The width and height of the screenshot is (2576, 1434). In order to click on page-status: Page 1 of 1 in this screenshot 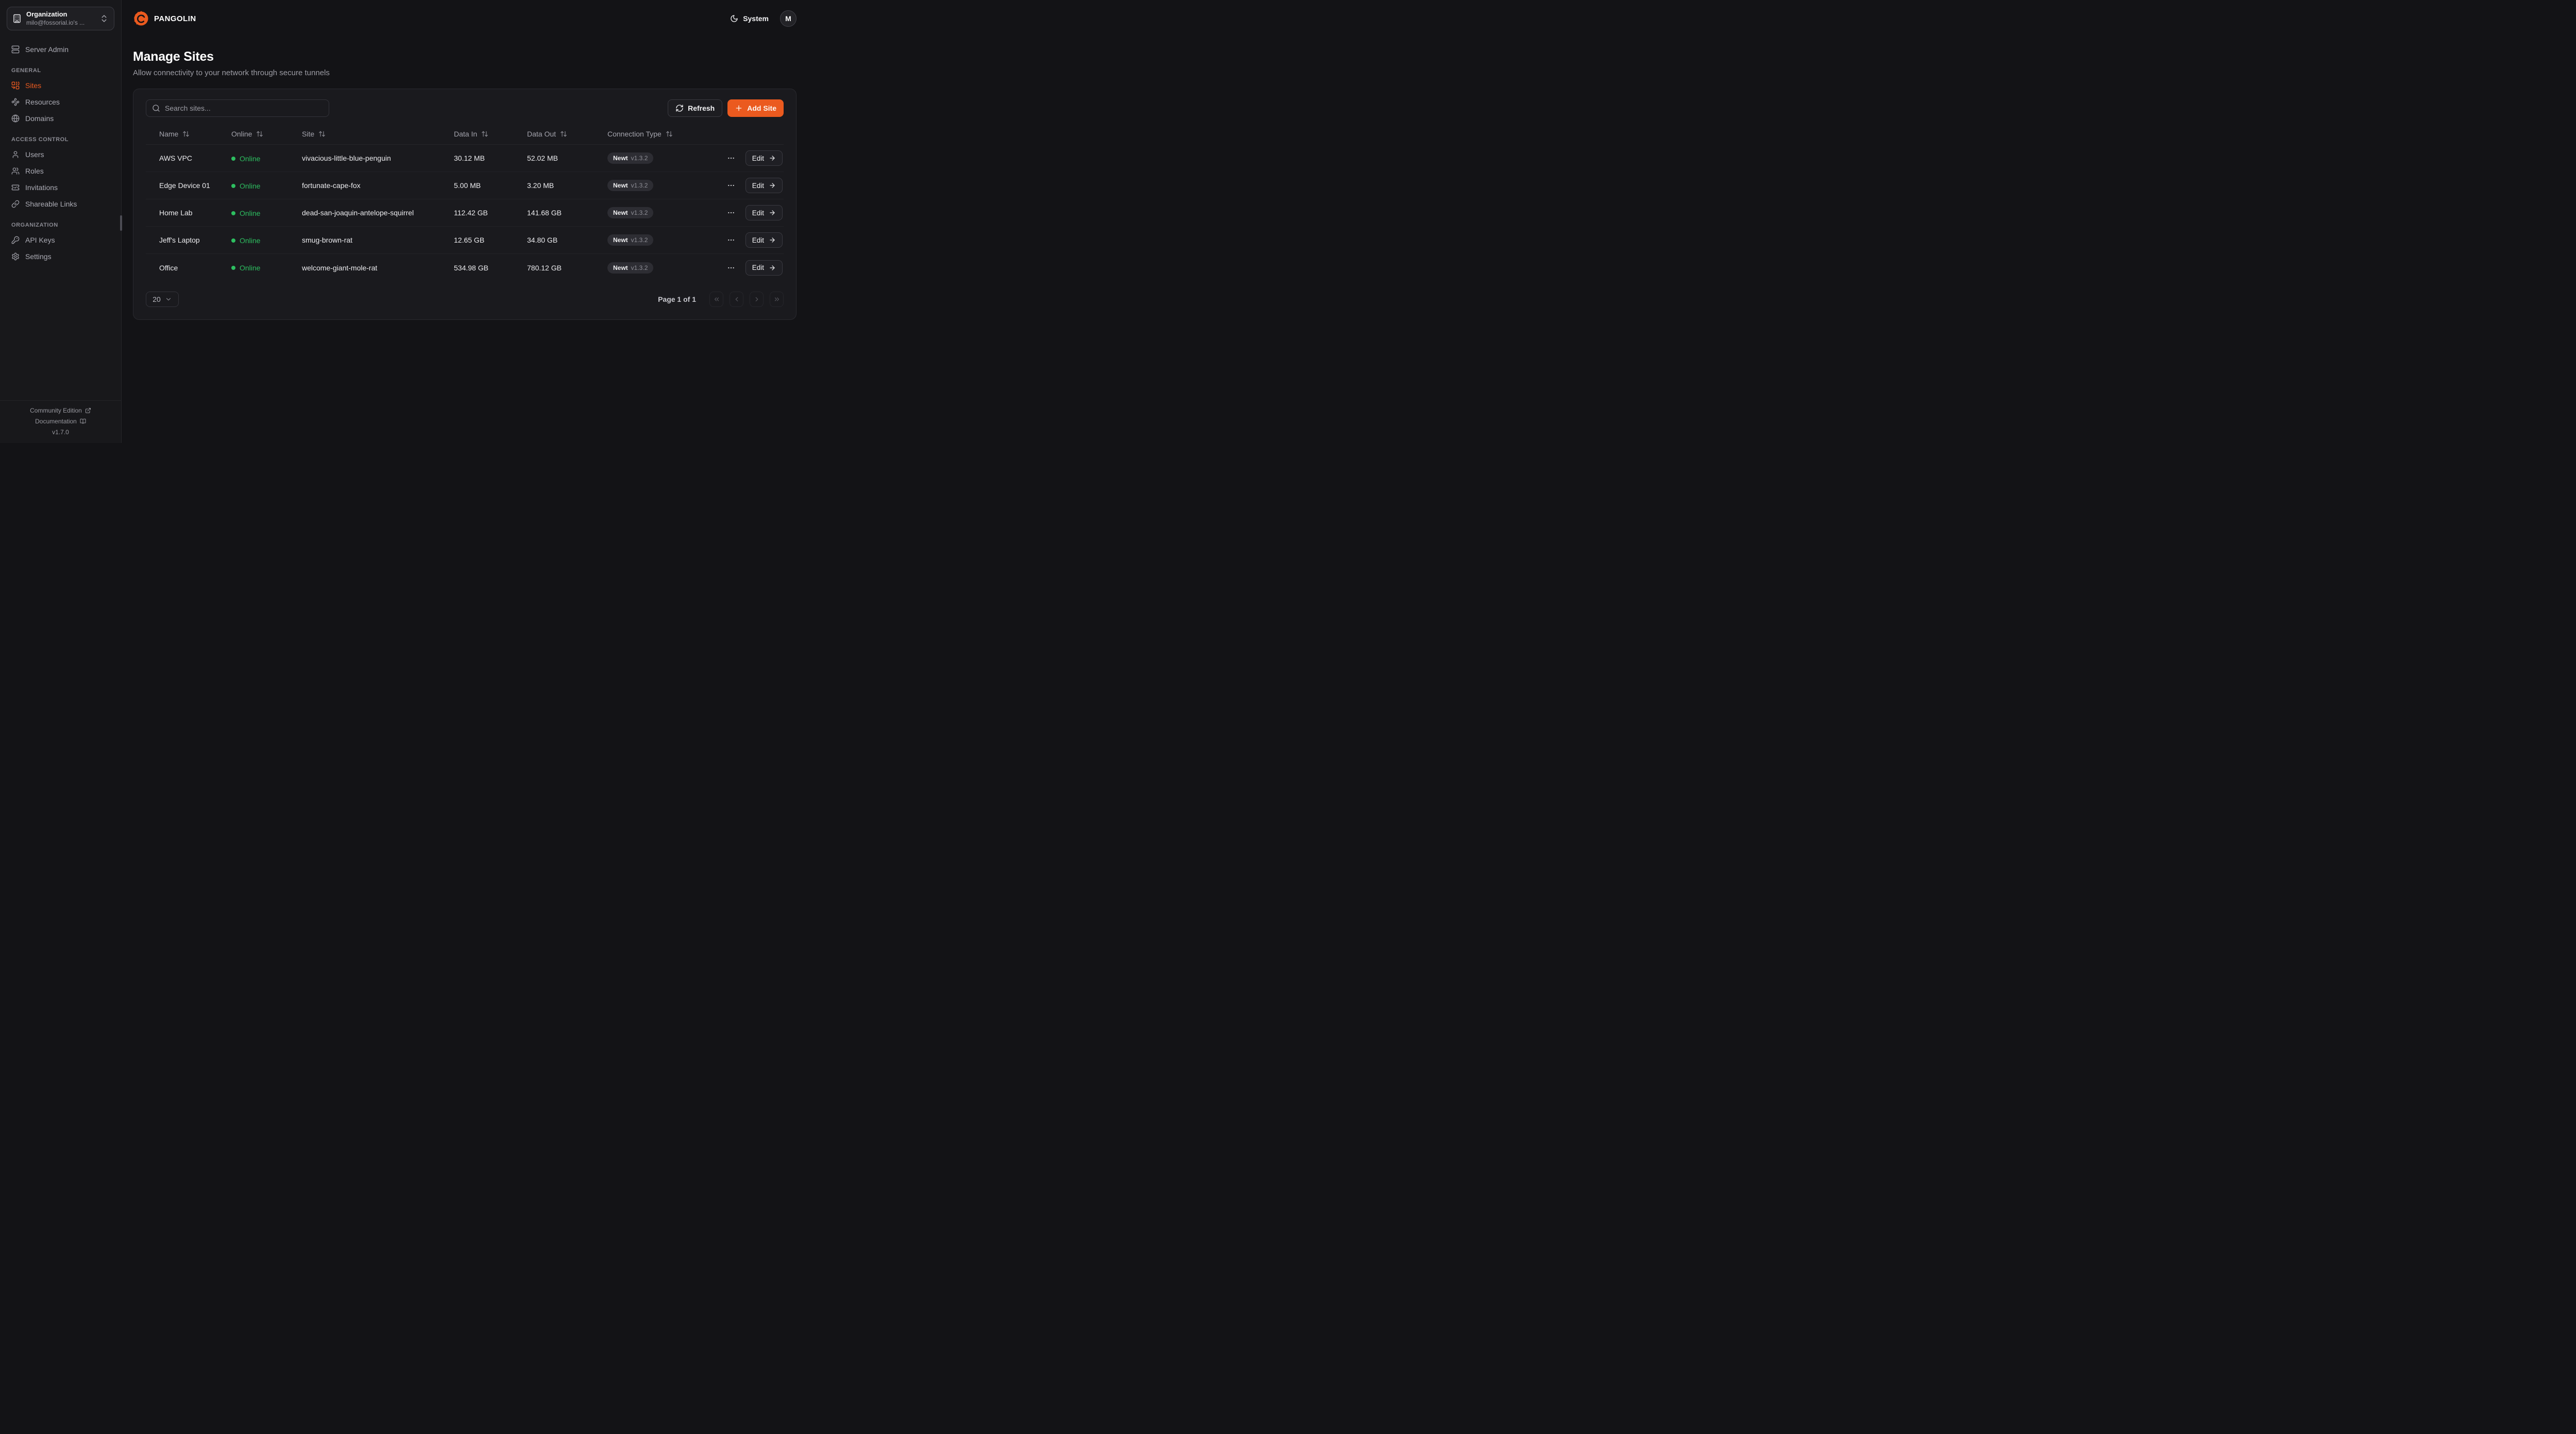, I will do `click(677, 299)`.